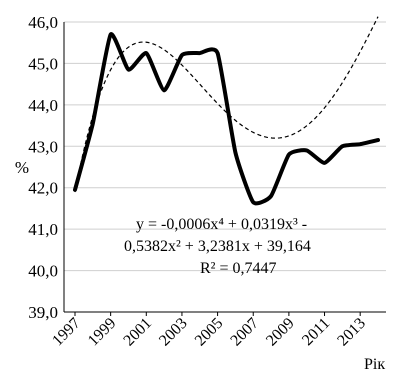 The image size is (393, 372). Describe the element at coordinates (221, 224) in the screenshot. I see `equation-line-1: y = -0,0006x⁴ + 0,0319x³ -` at that location.